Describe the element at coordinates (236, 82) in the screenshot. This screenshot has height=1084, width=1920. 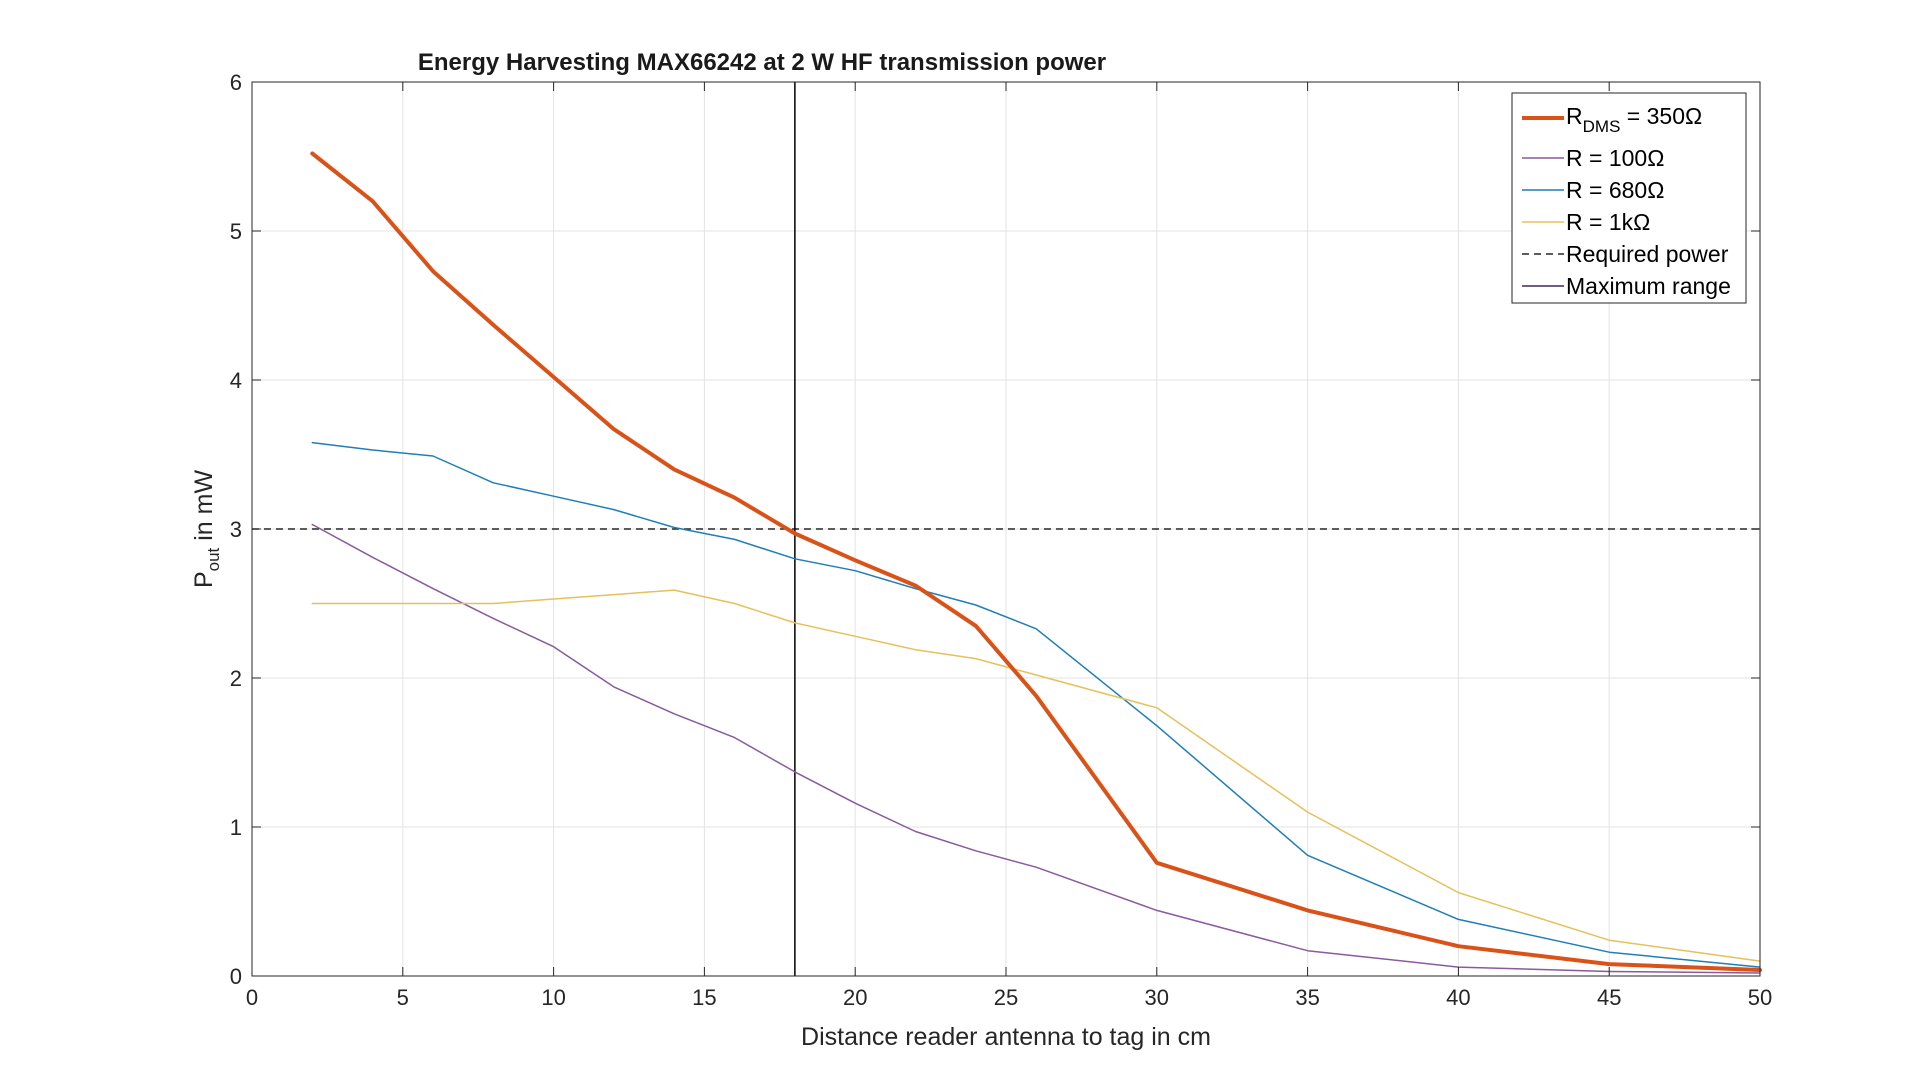
I see `y-tick-label: 6` at that location.